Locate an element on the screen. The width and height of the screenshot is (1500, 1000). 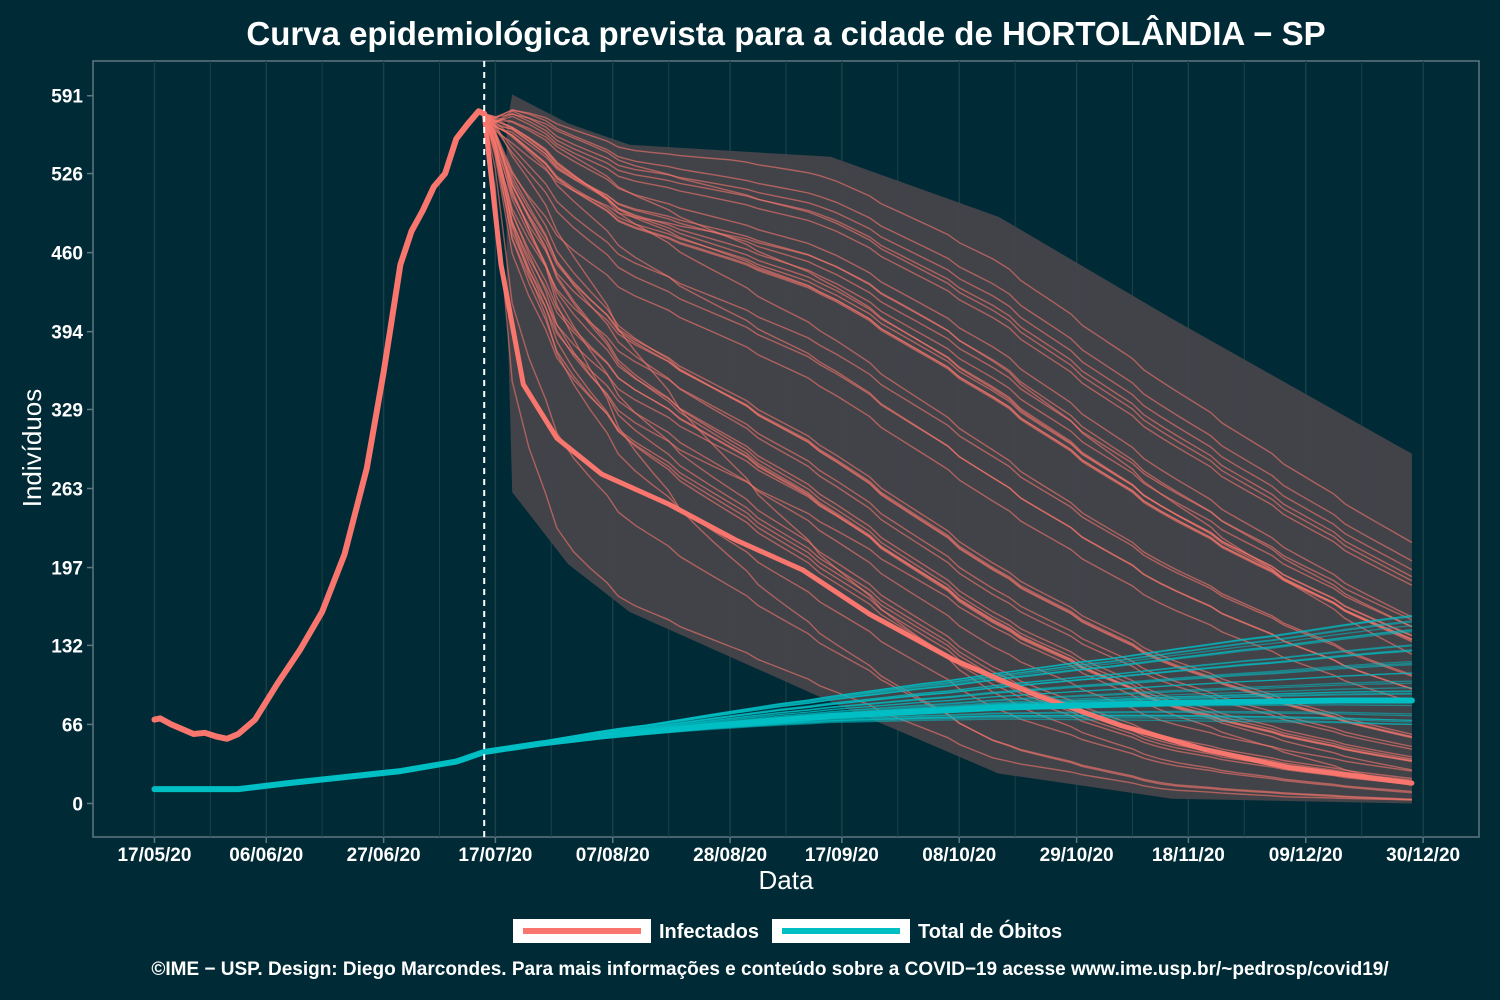
legend: Infectados Total de Óbitos is located at coordinates (787, 931).